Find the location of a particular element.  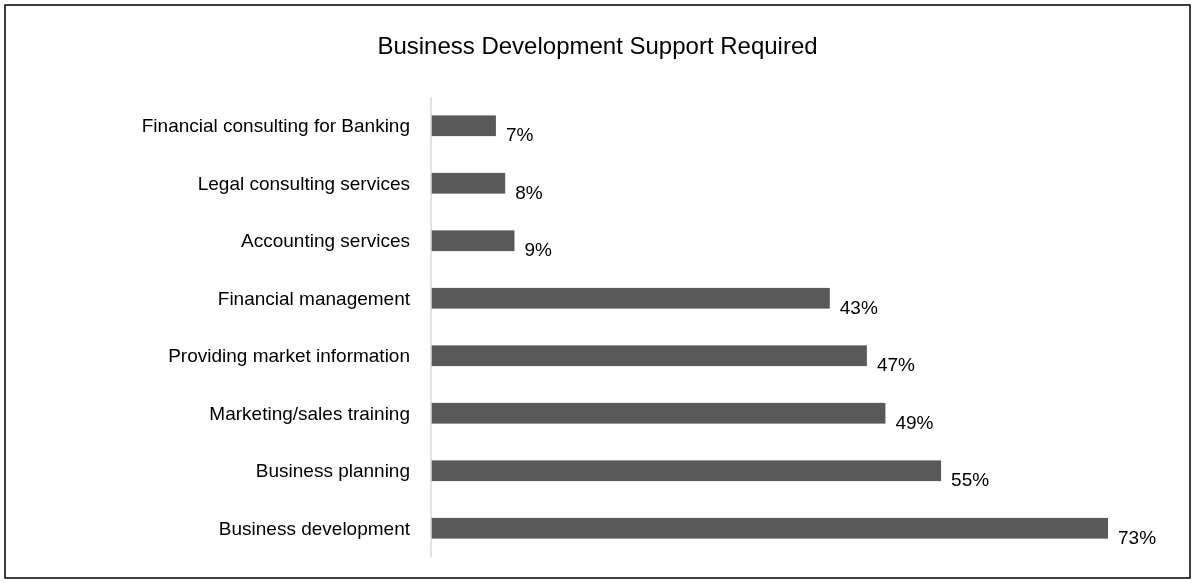

y-tick-label: Legal consulting services is located at coordinates (303, 183).